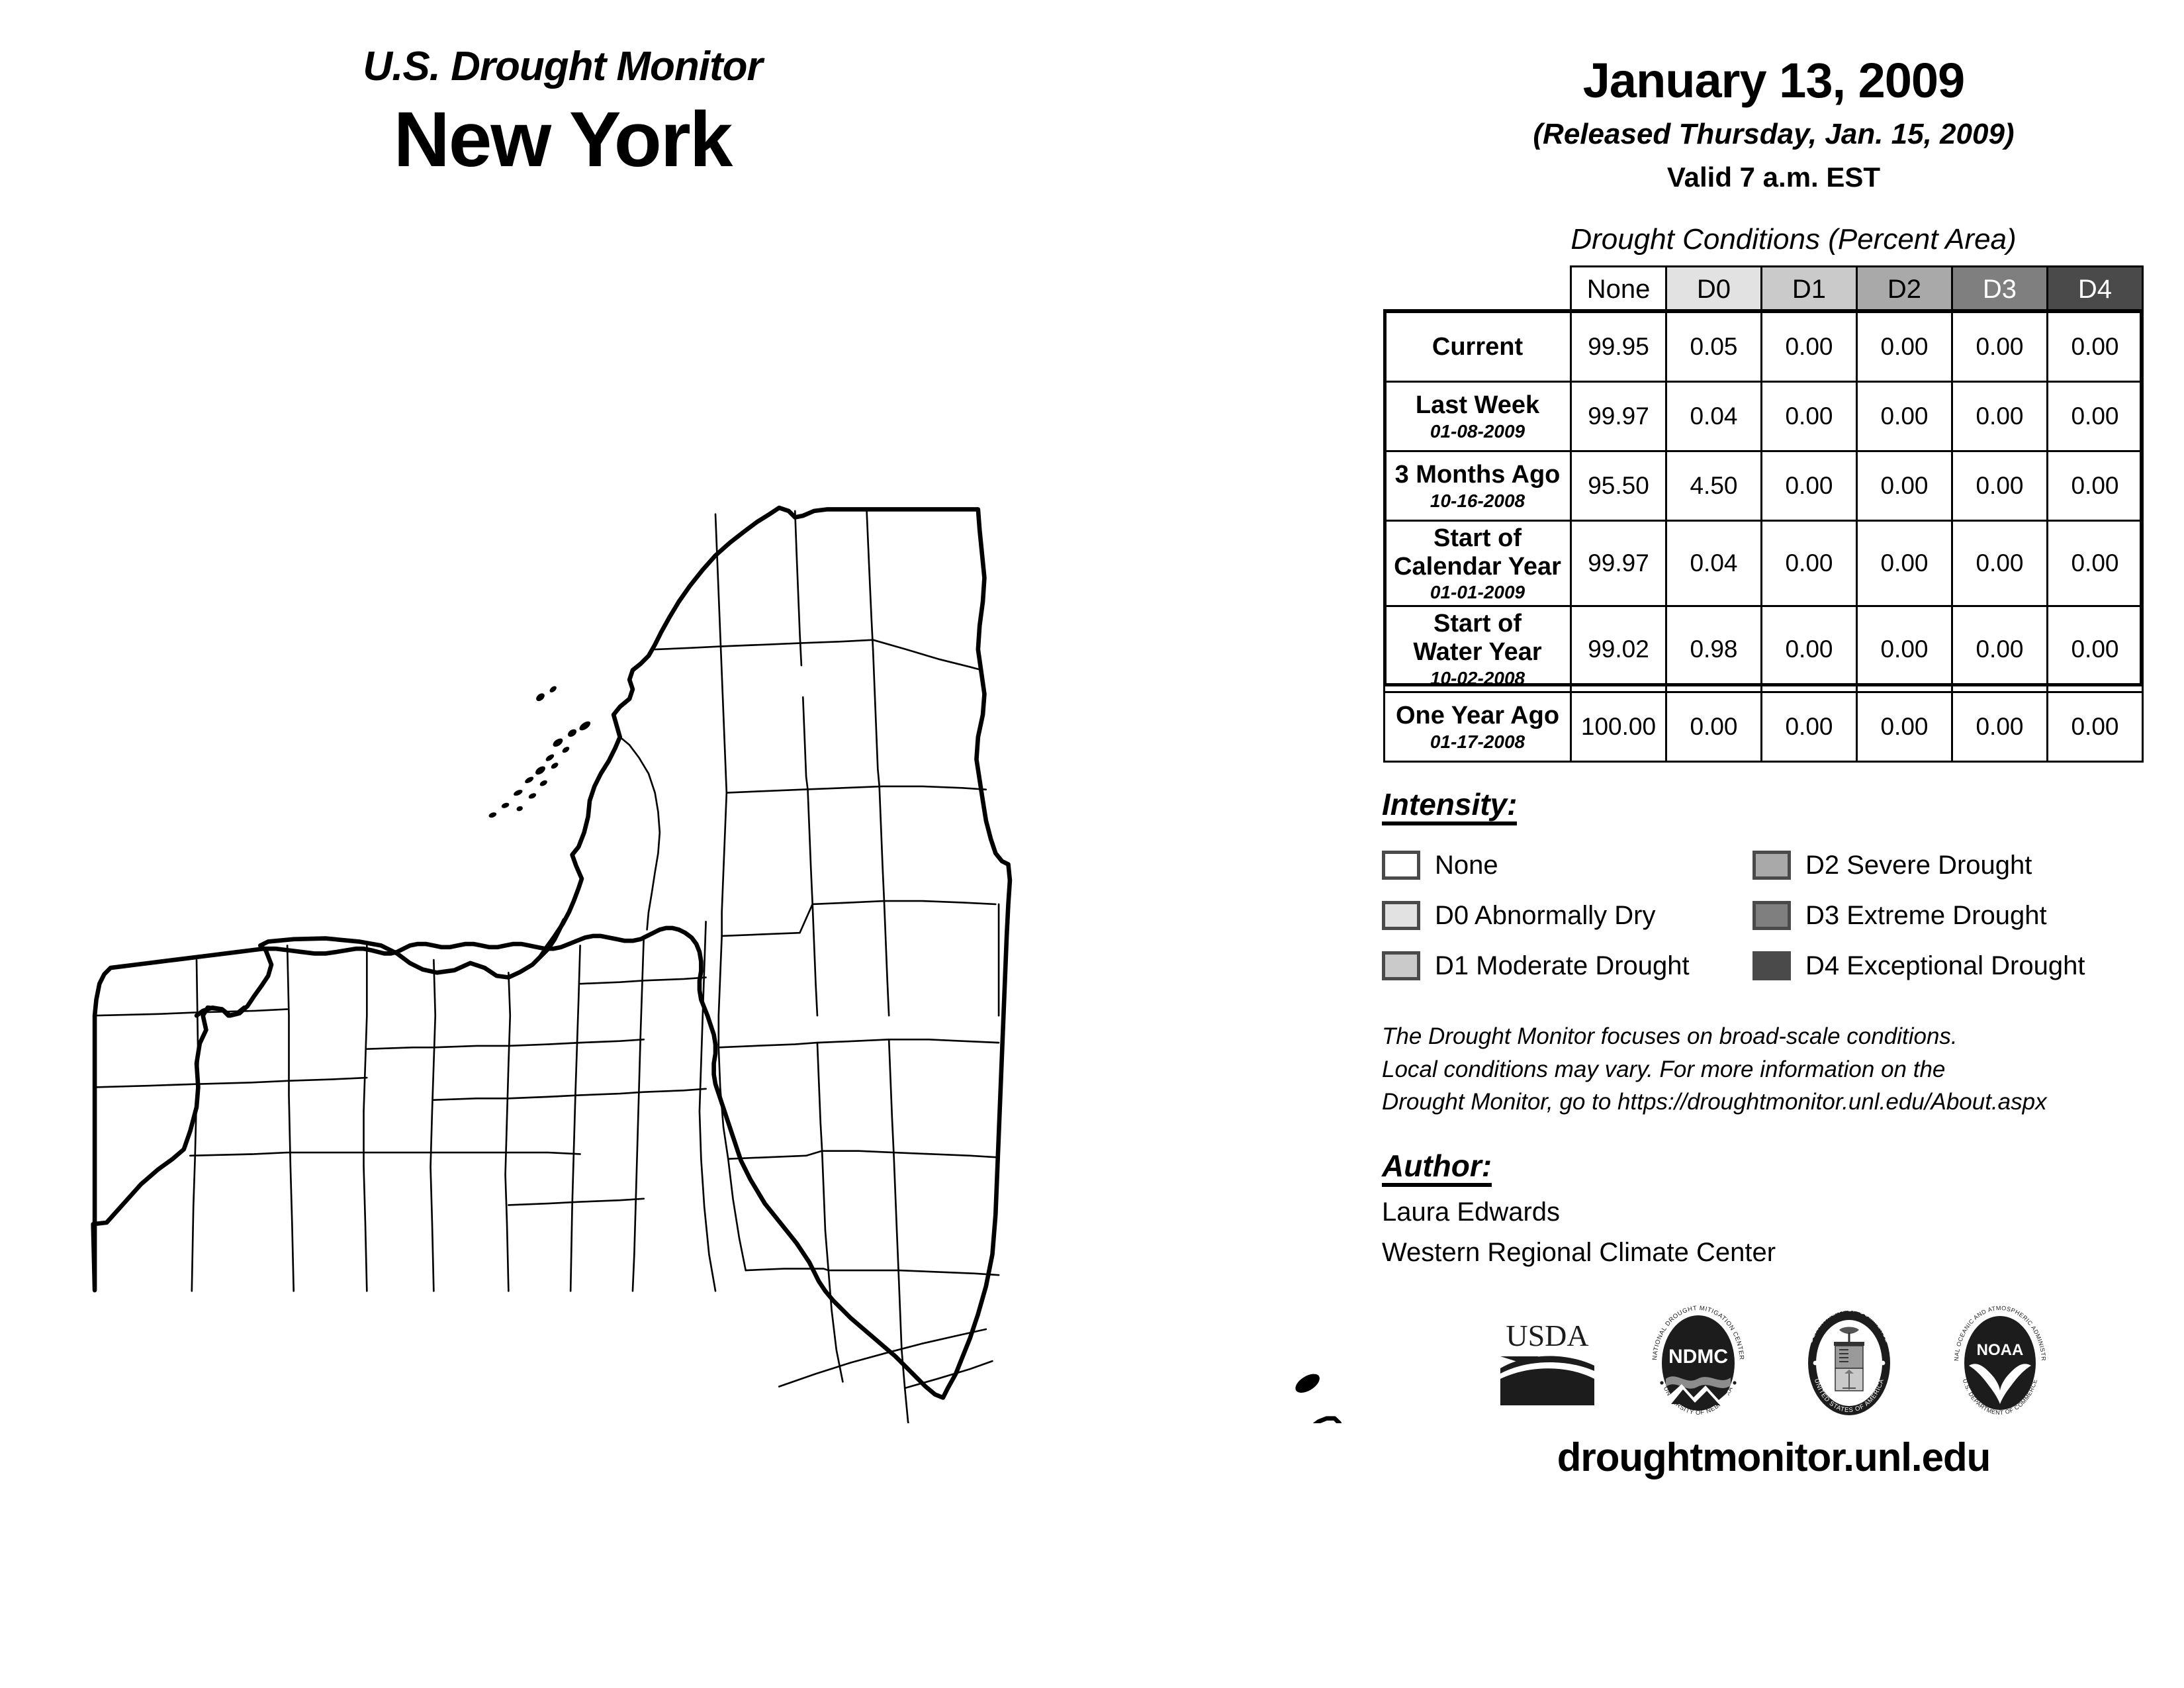 Image resolution: width=2184 pixels, height=1688 pixels. Describe the element at coordinates (1713, 649) in the screenshot. I see `table-cell-d0: 0.98` at that location.